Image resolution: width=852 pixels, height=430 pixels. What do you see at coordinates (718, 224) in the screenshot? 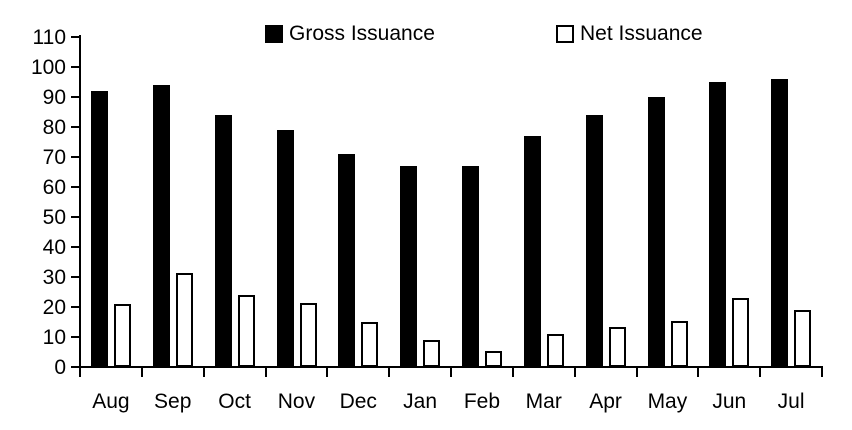
I see `gross-issuance-bar-jun` at bounding box center [718, 224].